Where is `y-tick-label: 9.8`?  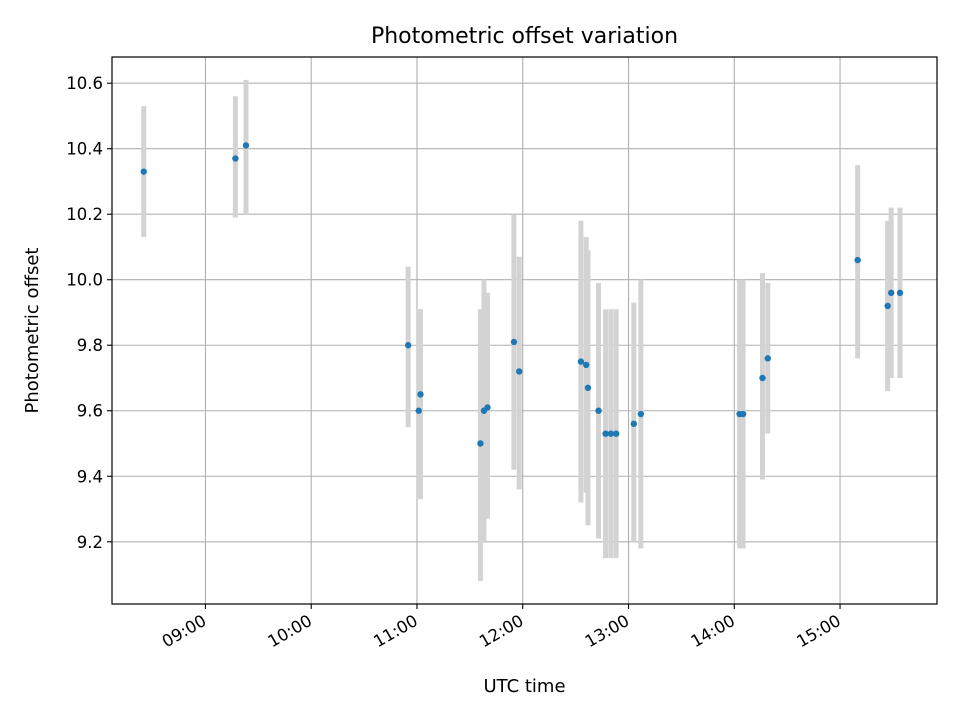
y-tick-label: 9.8 is located at coordinates (90, 345).